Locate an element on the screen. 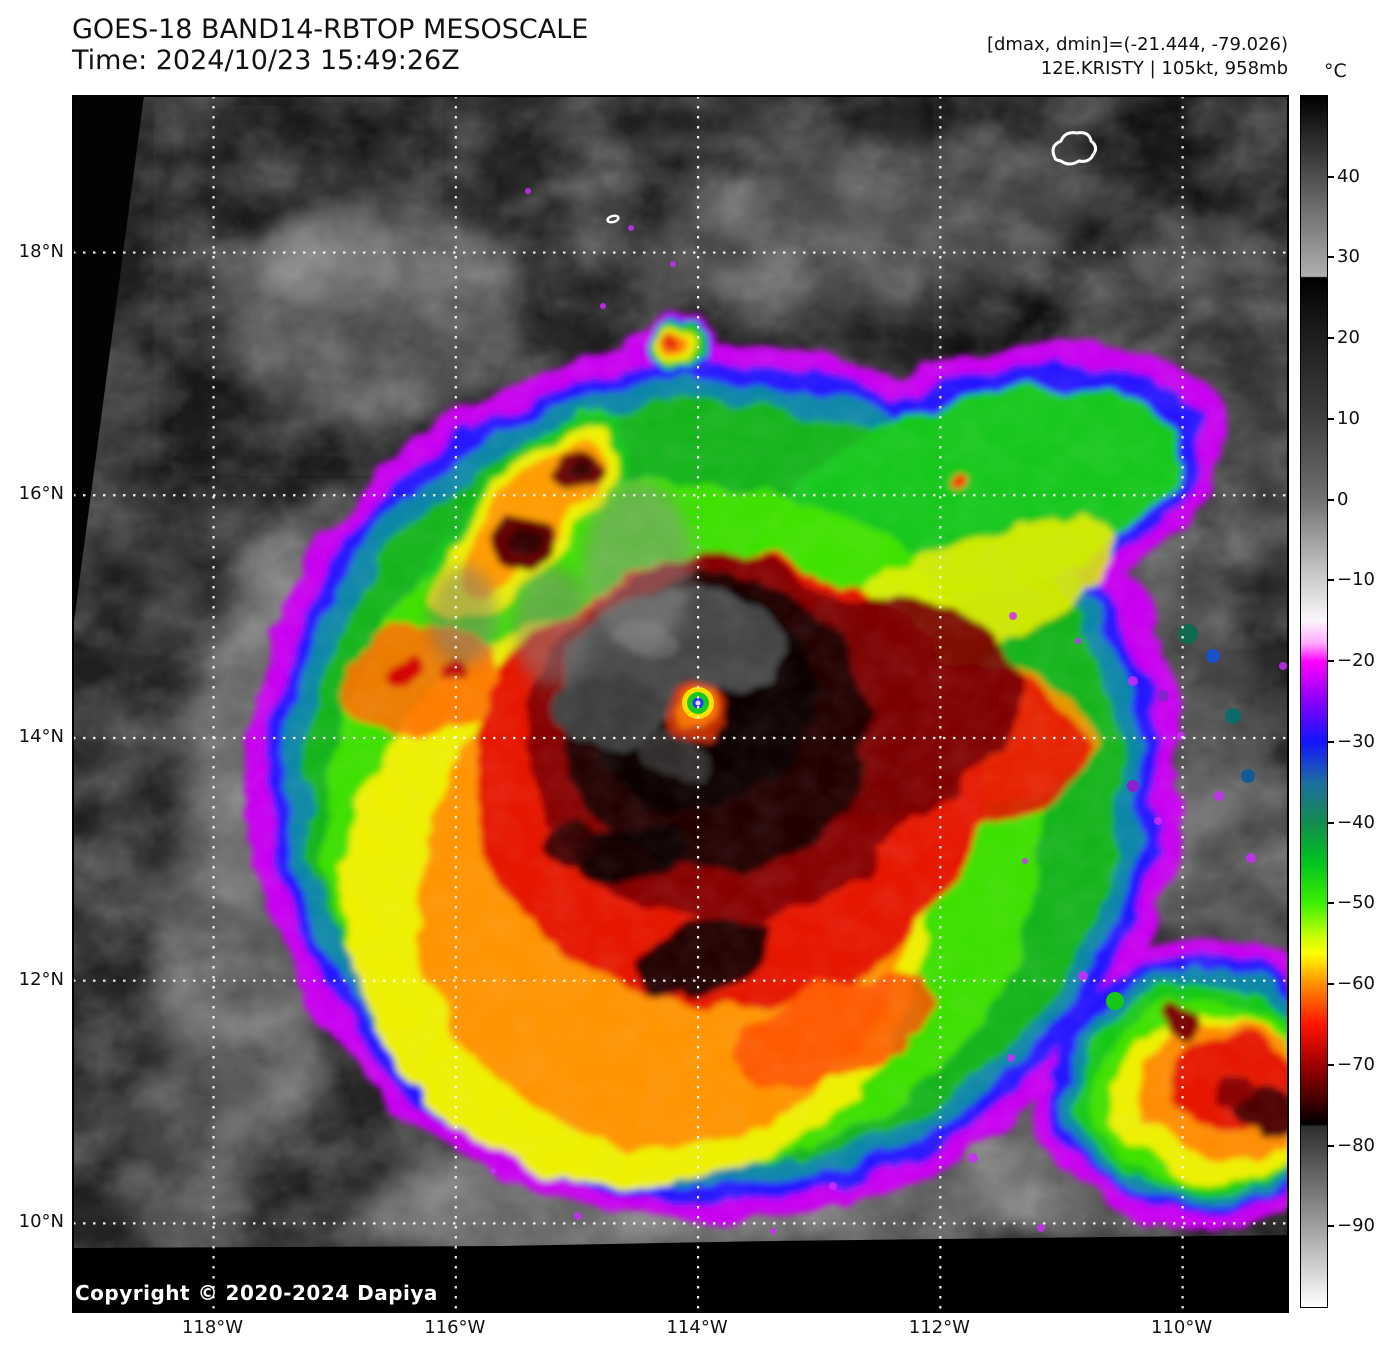 Image resolution: width=1390 pixels, height=1359 pixels. colorbar-tick-label: −20 is located at coordinates (1356, 661).